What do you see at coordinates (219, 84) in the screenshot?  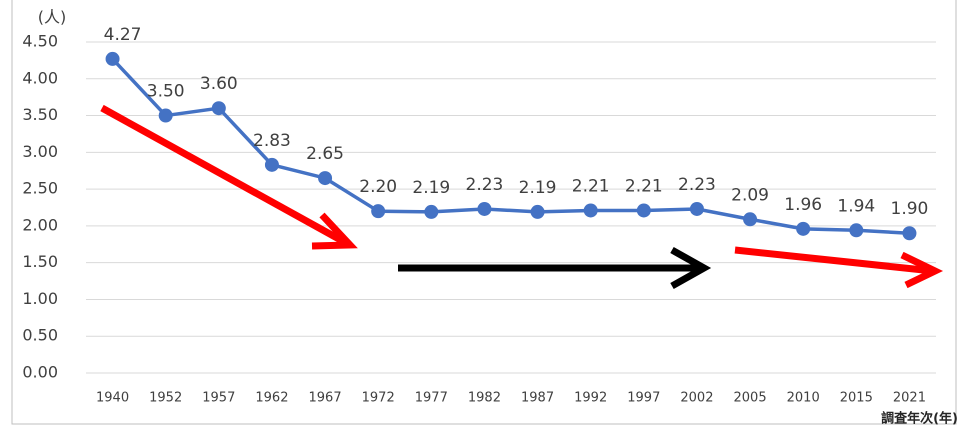 I see `data-label: 3.60` at bounding box center [219, 84].